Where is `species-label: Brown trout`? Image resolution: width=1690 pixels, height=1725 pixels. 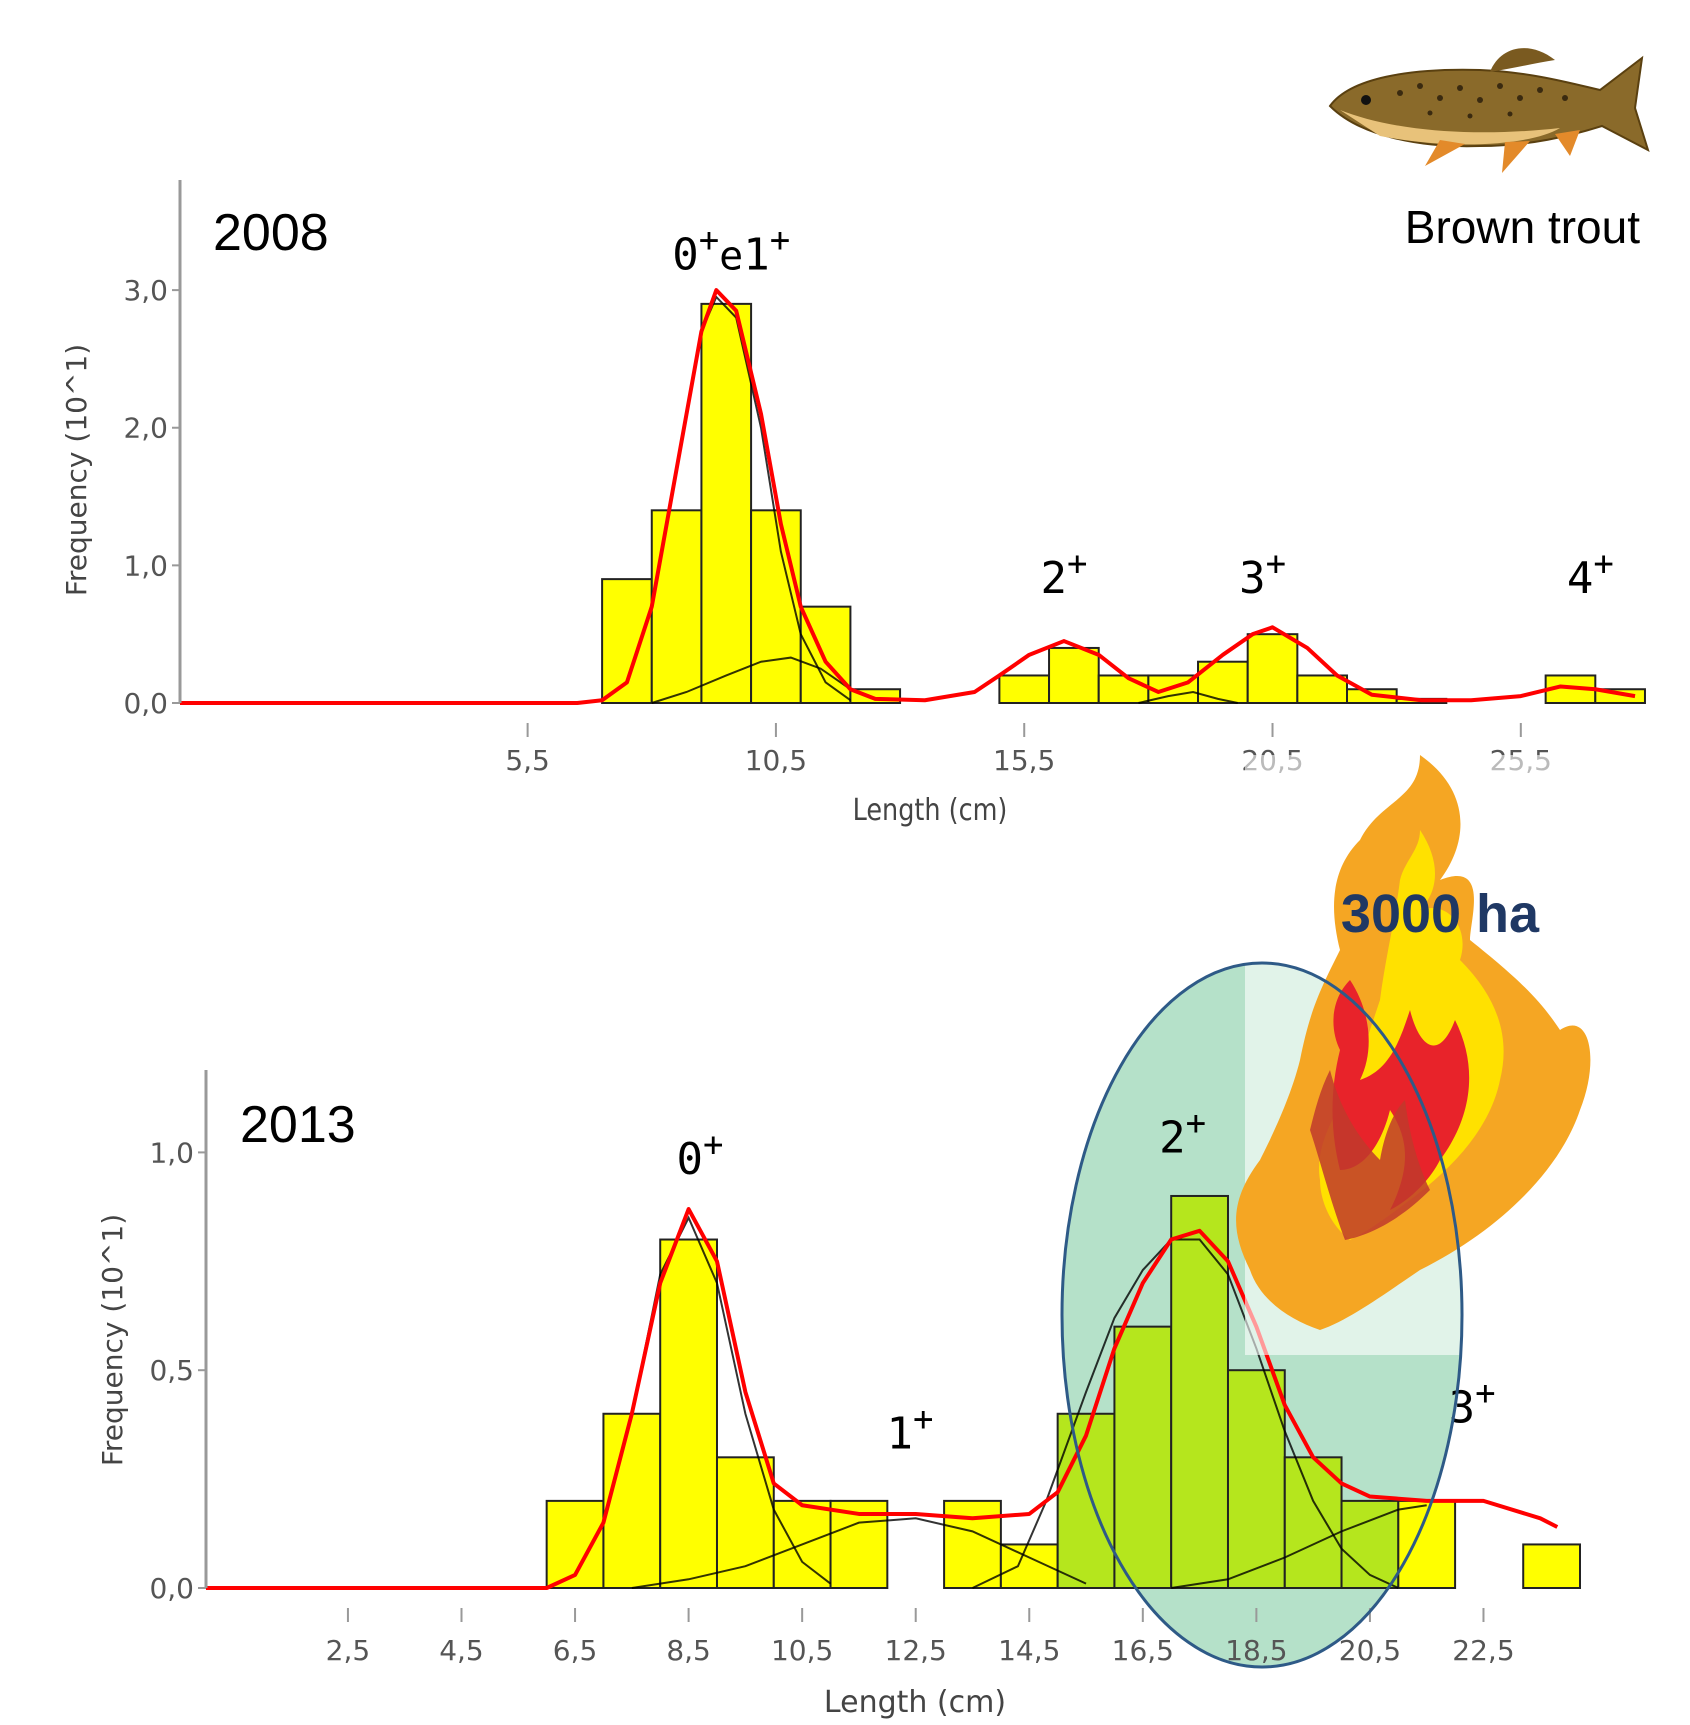
species-label: Brown trout is located at coordinates (1522, 227).